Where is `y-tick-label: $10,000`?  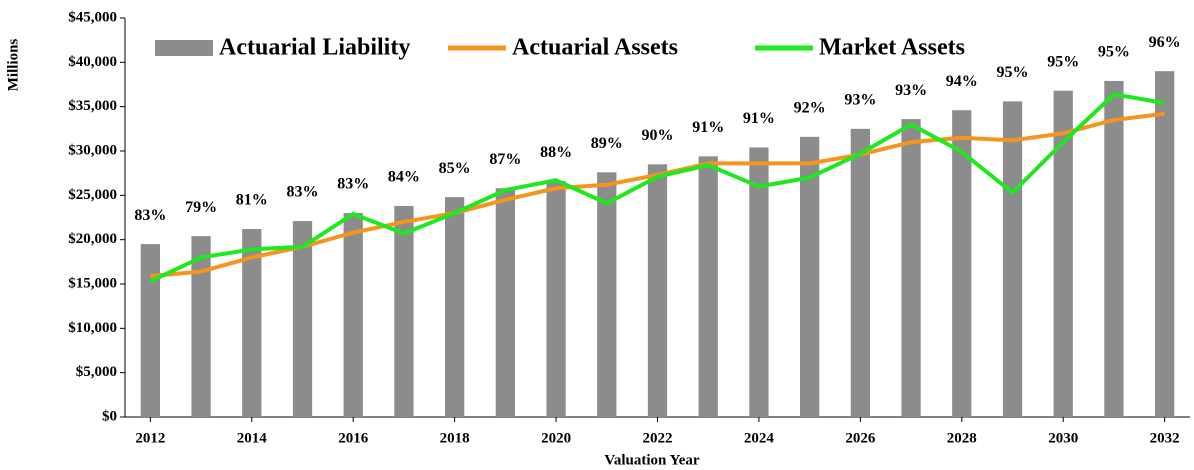
y-tick-label: $10,000 is located at coordinates (92, 328).